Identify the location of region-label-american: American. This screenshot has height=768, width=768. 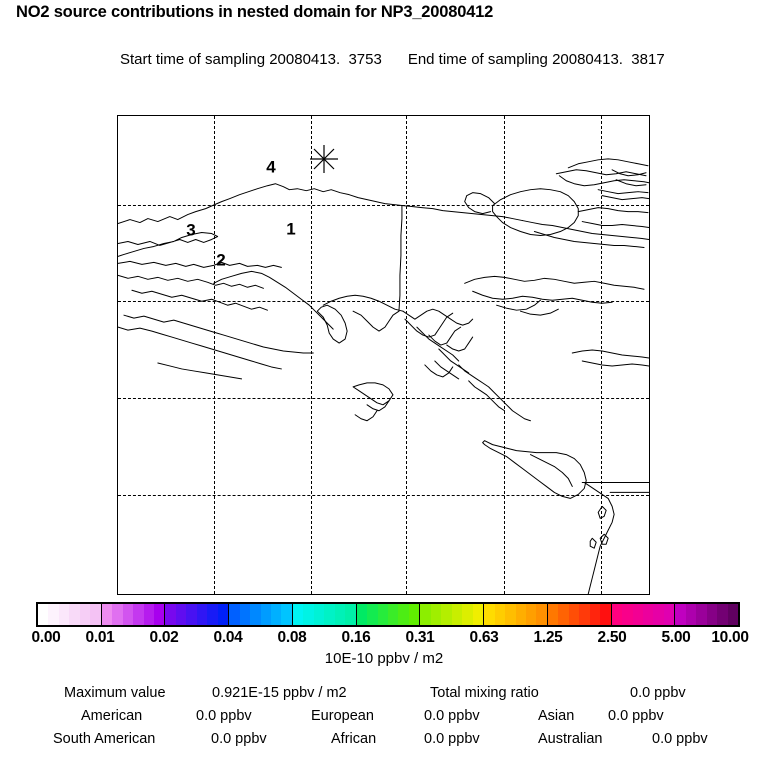
(112, 716).